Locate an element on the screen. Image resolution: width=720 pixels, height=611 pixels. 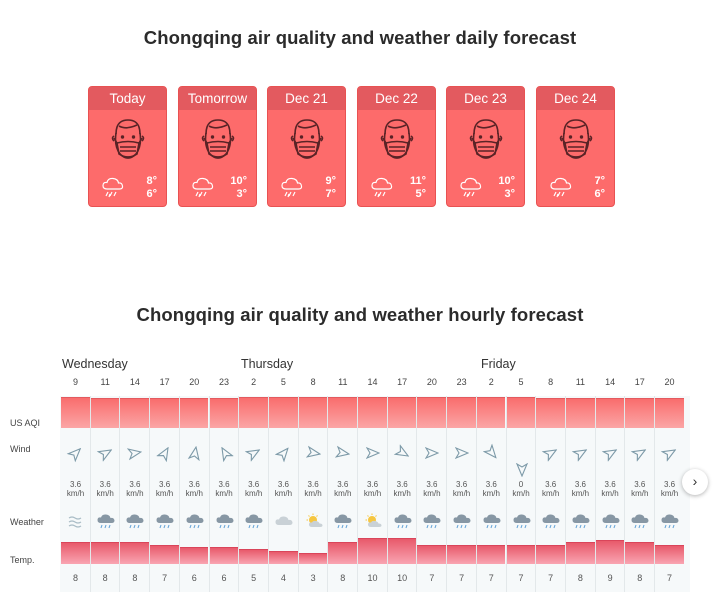
daily-card: Dec 21 9° 7° is located at coordinates (306, 146).